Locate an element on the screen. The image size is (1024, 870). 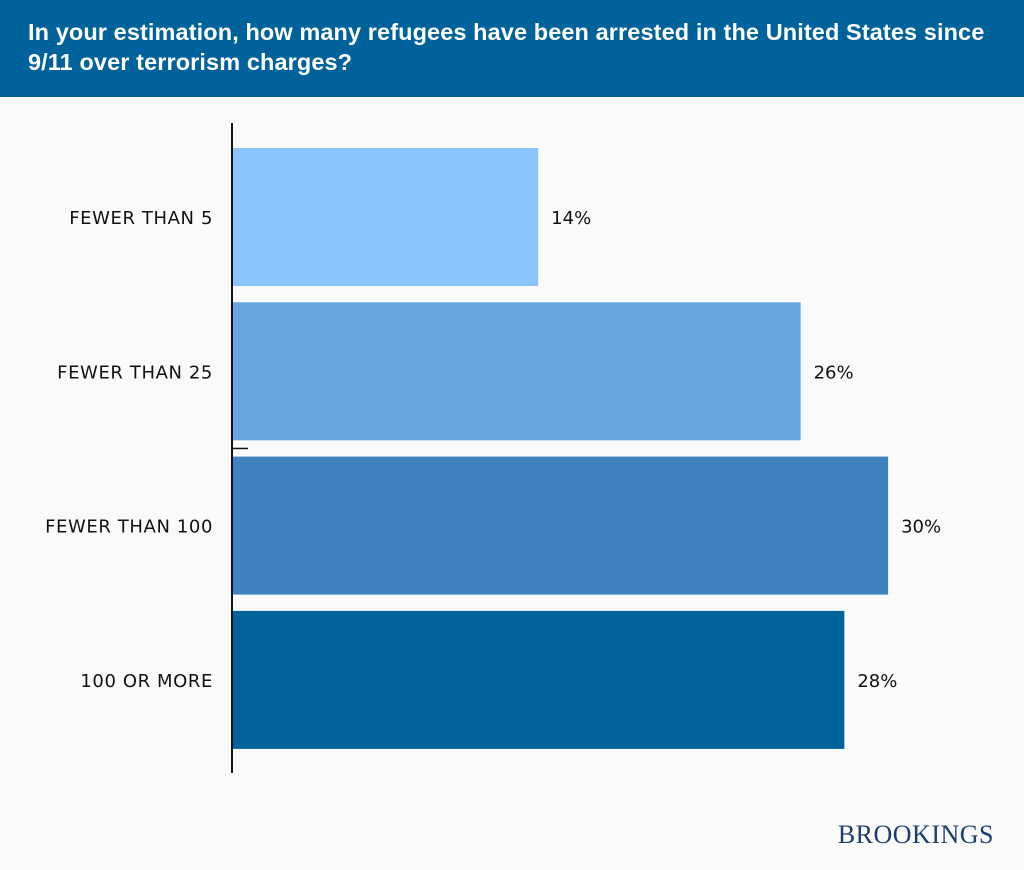
category-label-2: FEWER THAN 25 is located at coordinates (135, 372).